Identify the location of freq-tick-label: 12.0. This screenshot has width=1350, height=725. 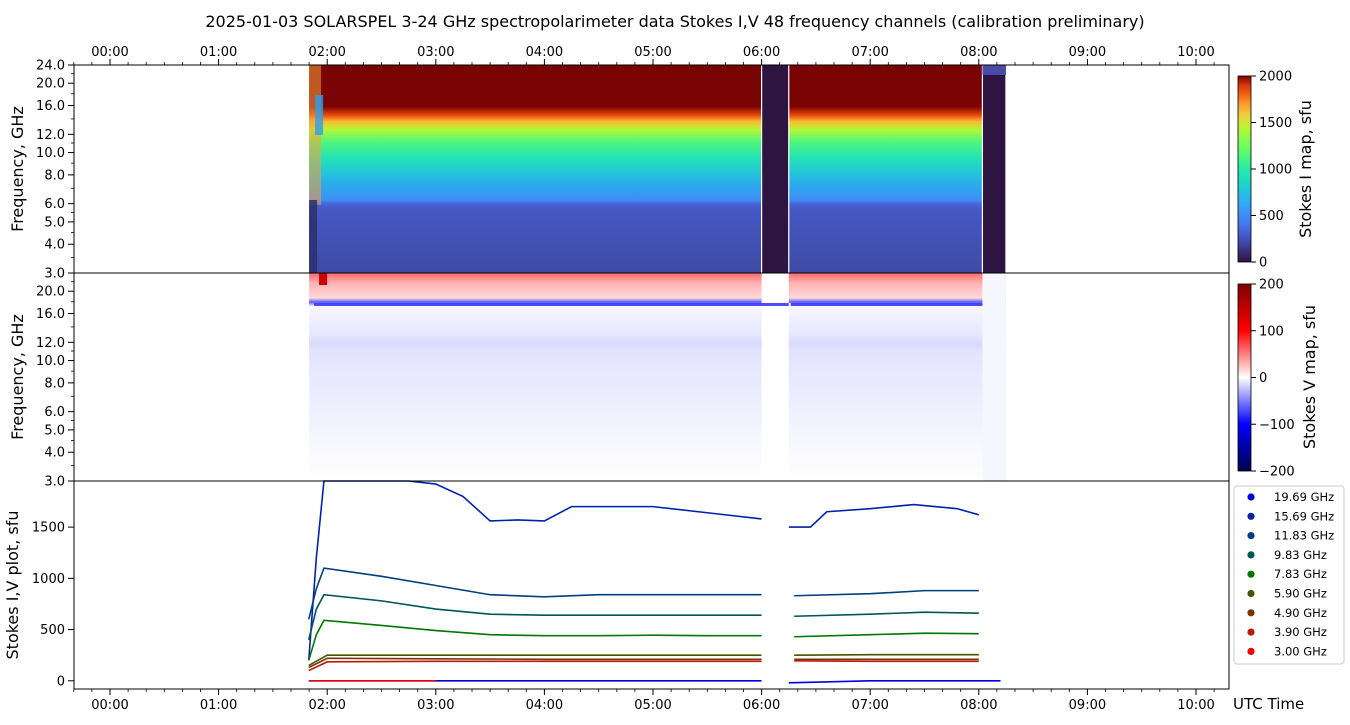
(50, 343).